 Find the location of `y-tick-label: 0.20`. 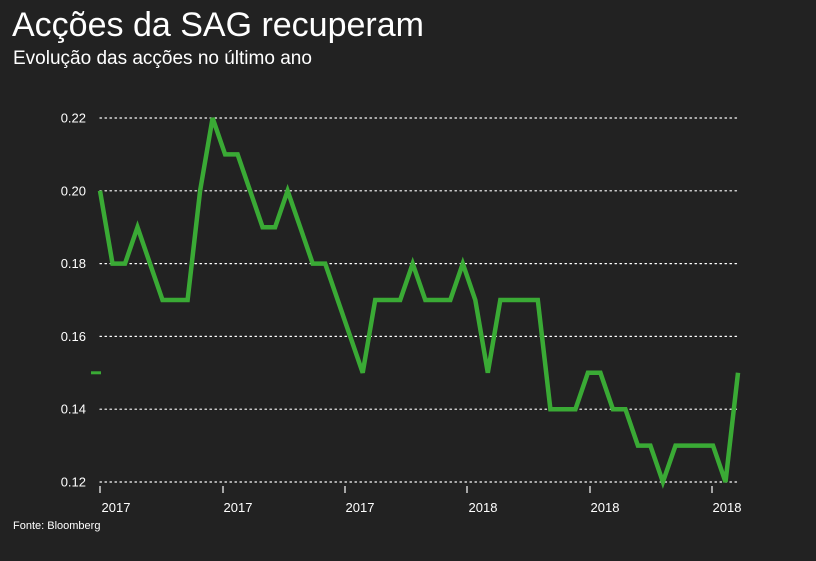

y-tick-label: 0.20 is located at coordinates (73, 190).